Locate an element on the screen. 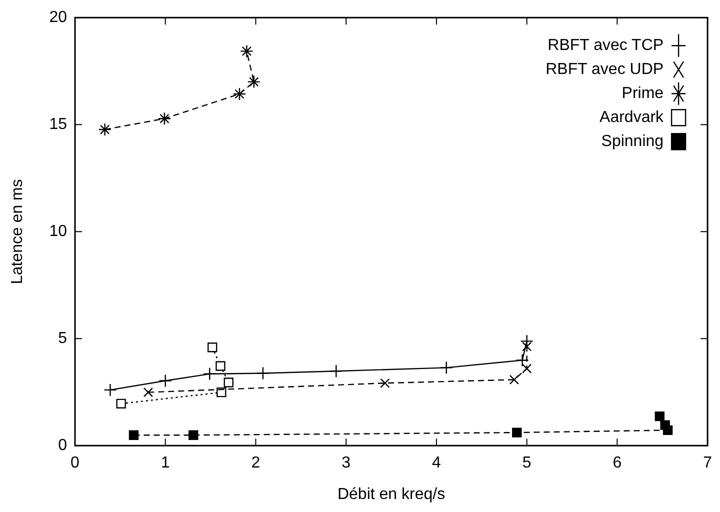 The image size is (720, 512). x-tick-label: 5 is located at coordinates (527, 463).